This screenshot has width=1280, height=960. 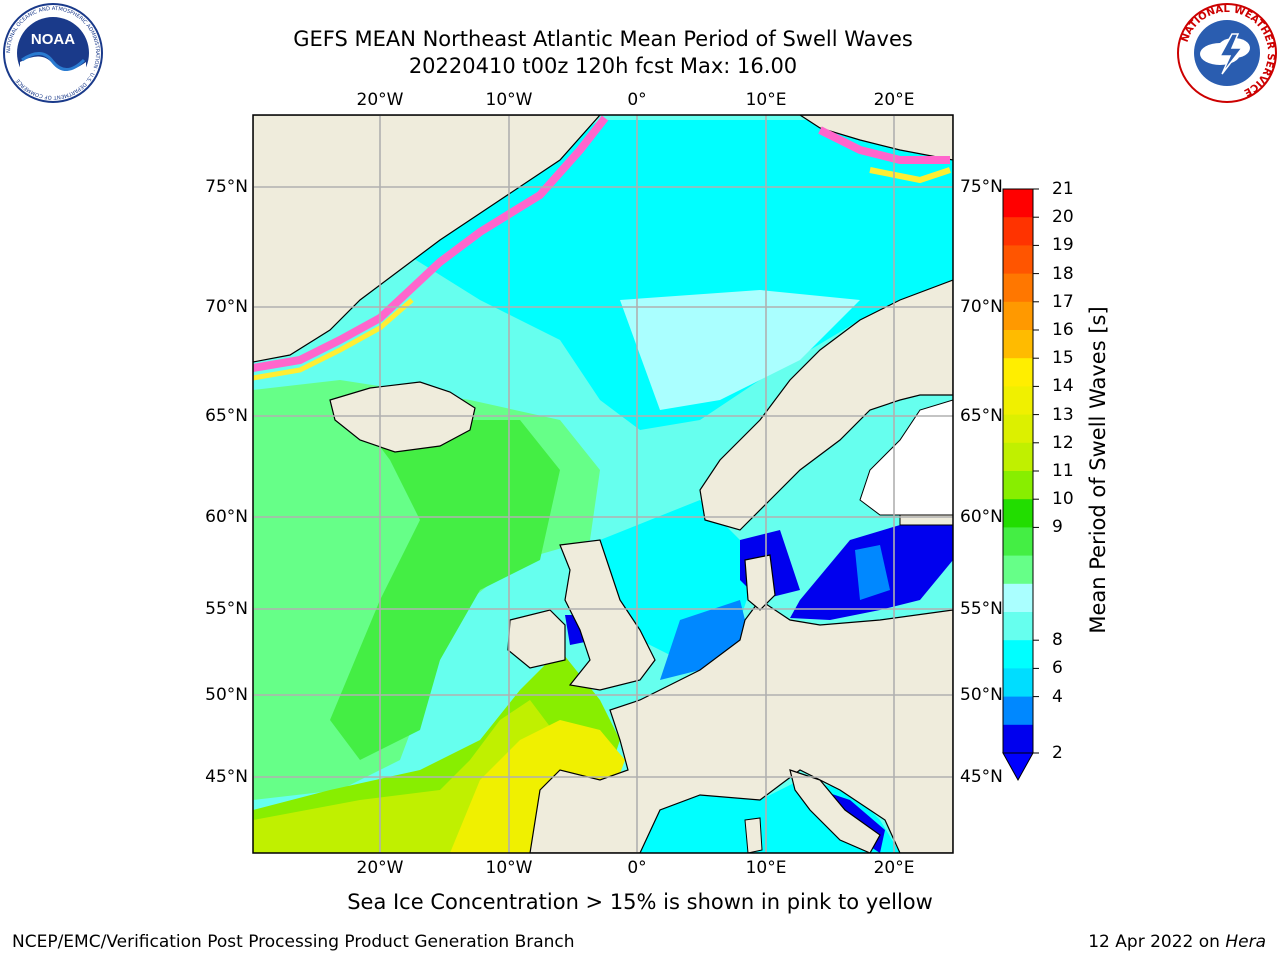 What do you see at coordinates (981, 187) in the screenshot?
I see `lat-label-right-75n: 75°N` at bounding box center [981, 187].